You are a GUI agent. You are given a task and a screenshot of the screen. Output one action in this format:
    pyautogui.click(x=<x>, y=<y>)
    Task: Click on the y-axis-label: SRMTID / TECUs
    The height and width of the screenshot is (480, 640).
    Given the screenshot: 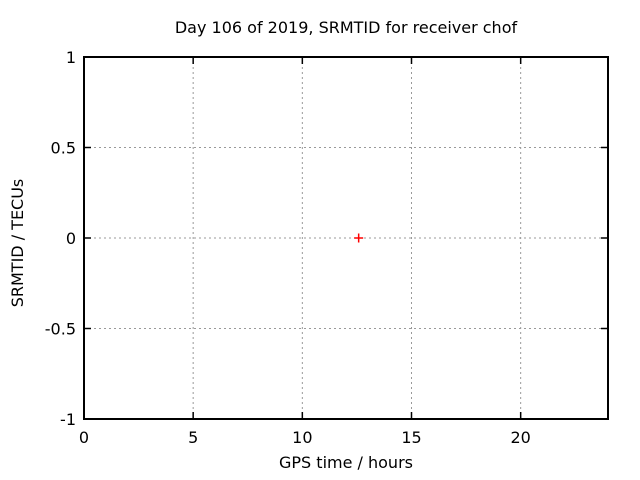 What is the action you would take?
    pyautogui.click(x=17, y=243)
    